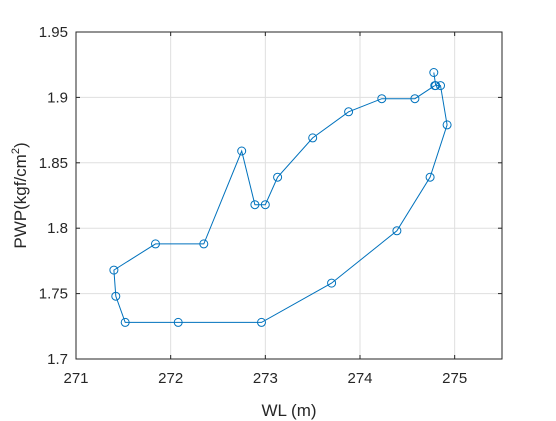 The image size is (556, 421). Describe the element at coordinates (53, 32) in the screenshot. I see `y-tick-label: 1.95` at that location.